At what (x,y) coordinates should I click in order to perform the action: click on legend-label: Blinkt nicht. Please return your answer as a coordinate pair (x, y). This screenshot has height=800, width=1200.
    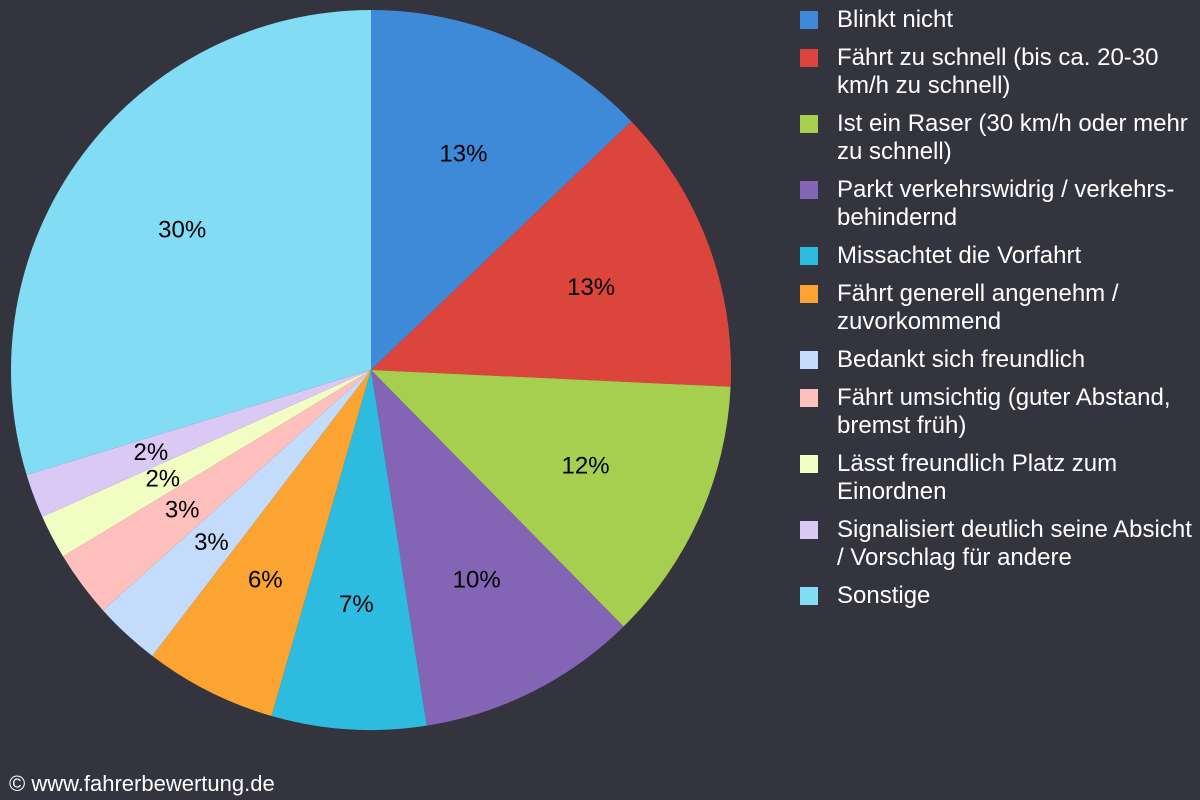
    Looking at the image, I should click on (895, 19).